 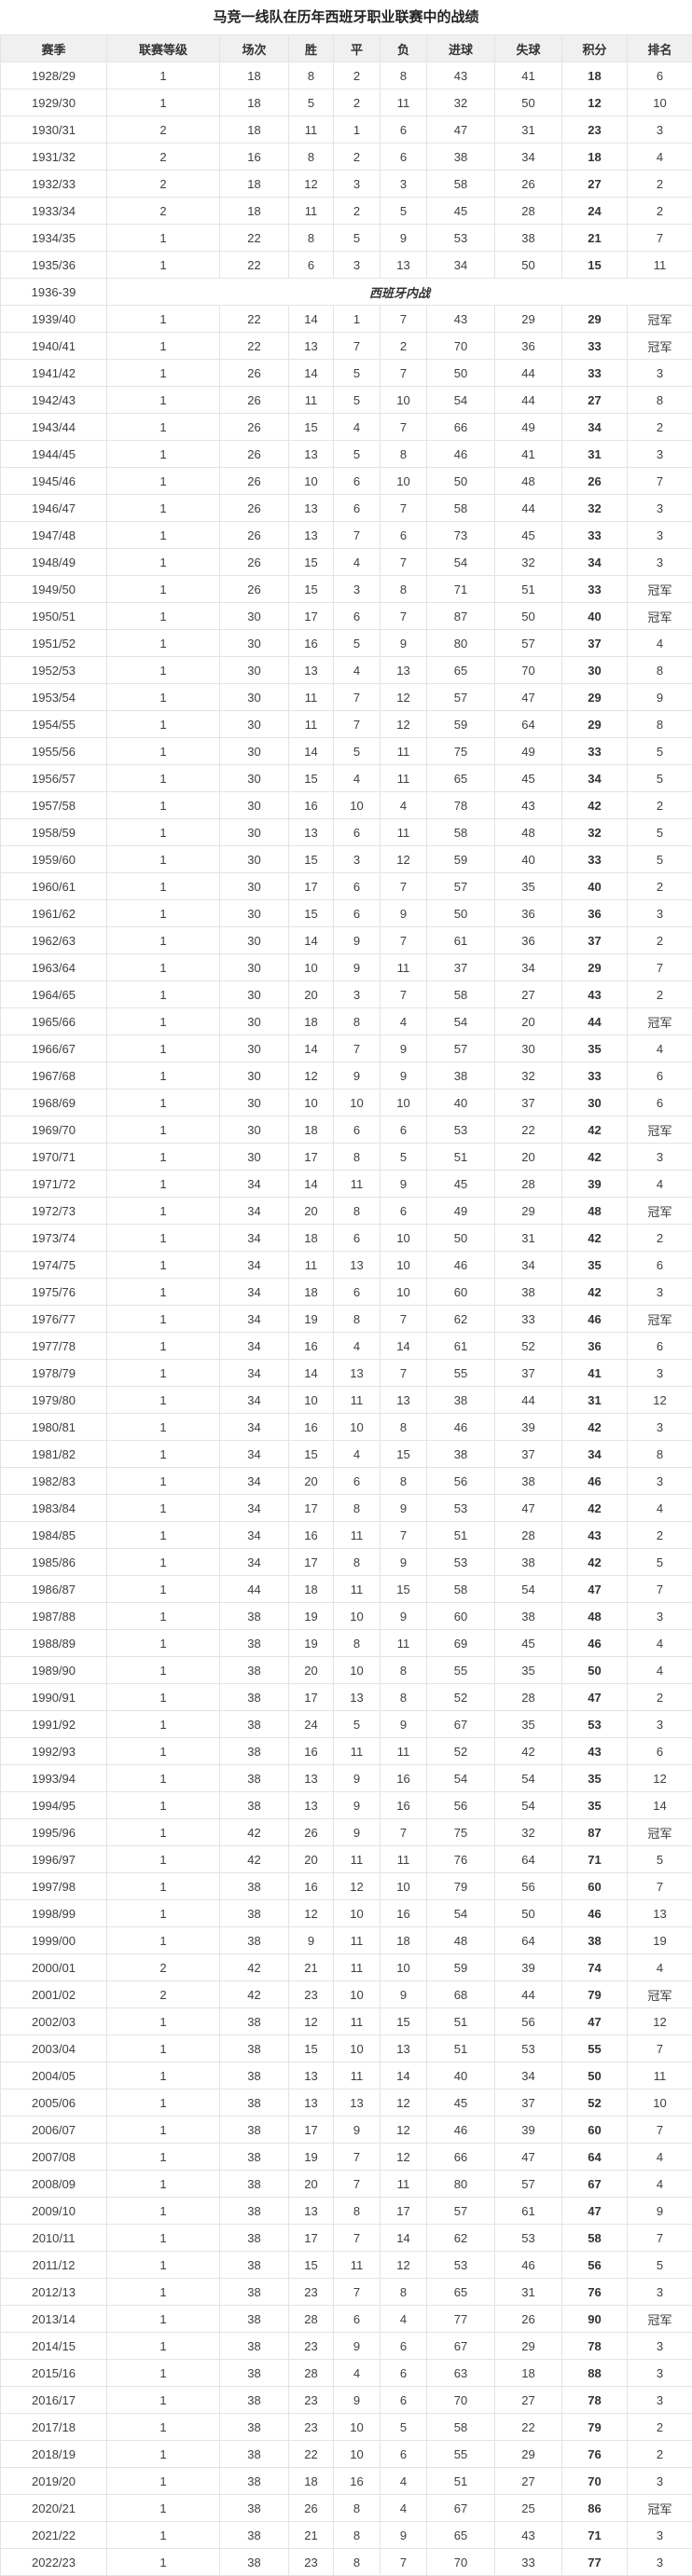 What do you see at coordinates (312, 1967) in the screenshot?
I see `cell: 21` at bounding box center [312, 1967].